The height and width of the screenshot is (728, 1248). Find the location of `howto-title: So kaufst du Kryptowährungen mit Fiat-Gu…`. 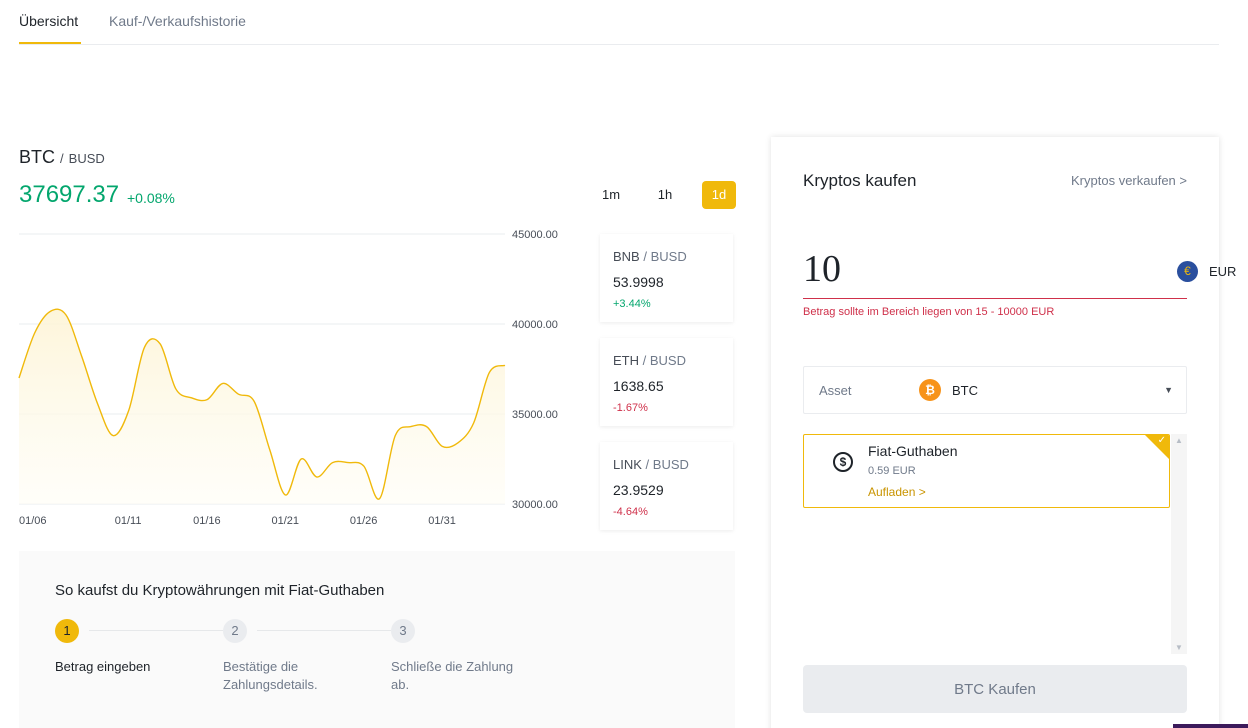

howto-title: So kaufst du Kryptowährungen mit Fiat-Gu… is located at coordinates (220, 590).